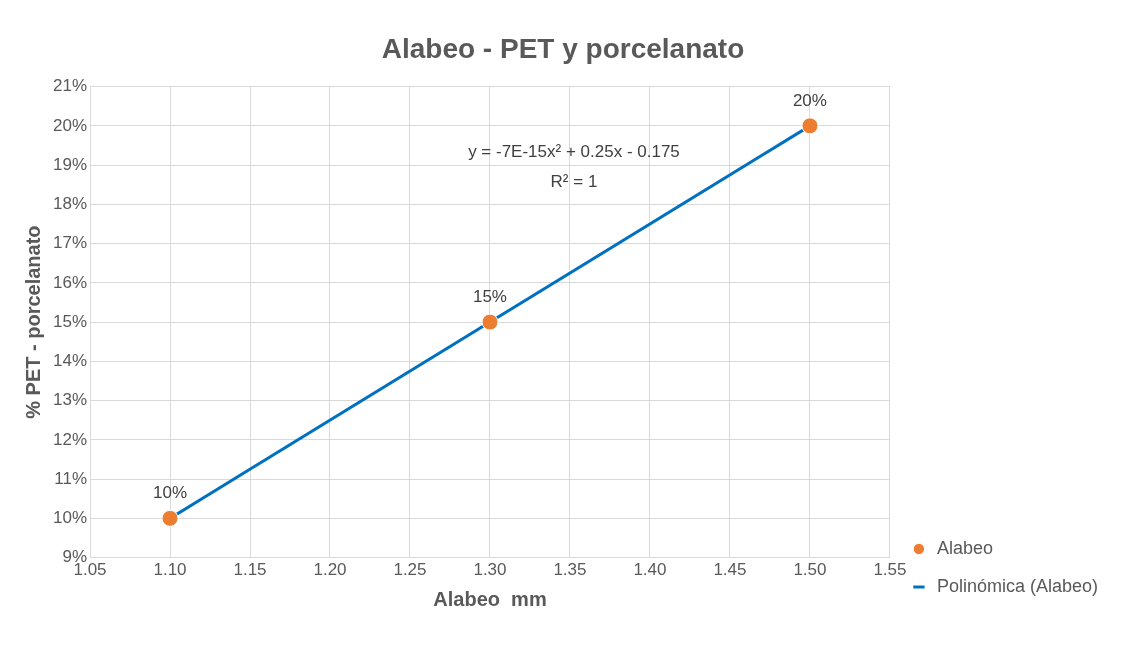 This screenshot has height=645, width=1137. I want to click on data-label: 20%, so click(809, 100).